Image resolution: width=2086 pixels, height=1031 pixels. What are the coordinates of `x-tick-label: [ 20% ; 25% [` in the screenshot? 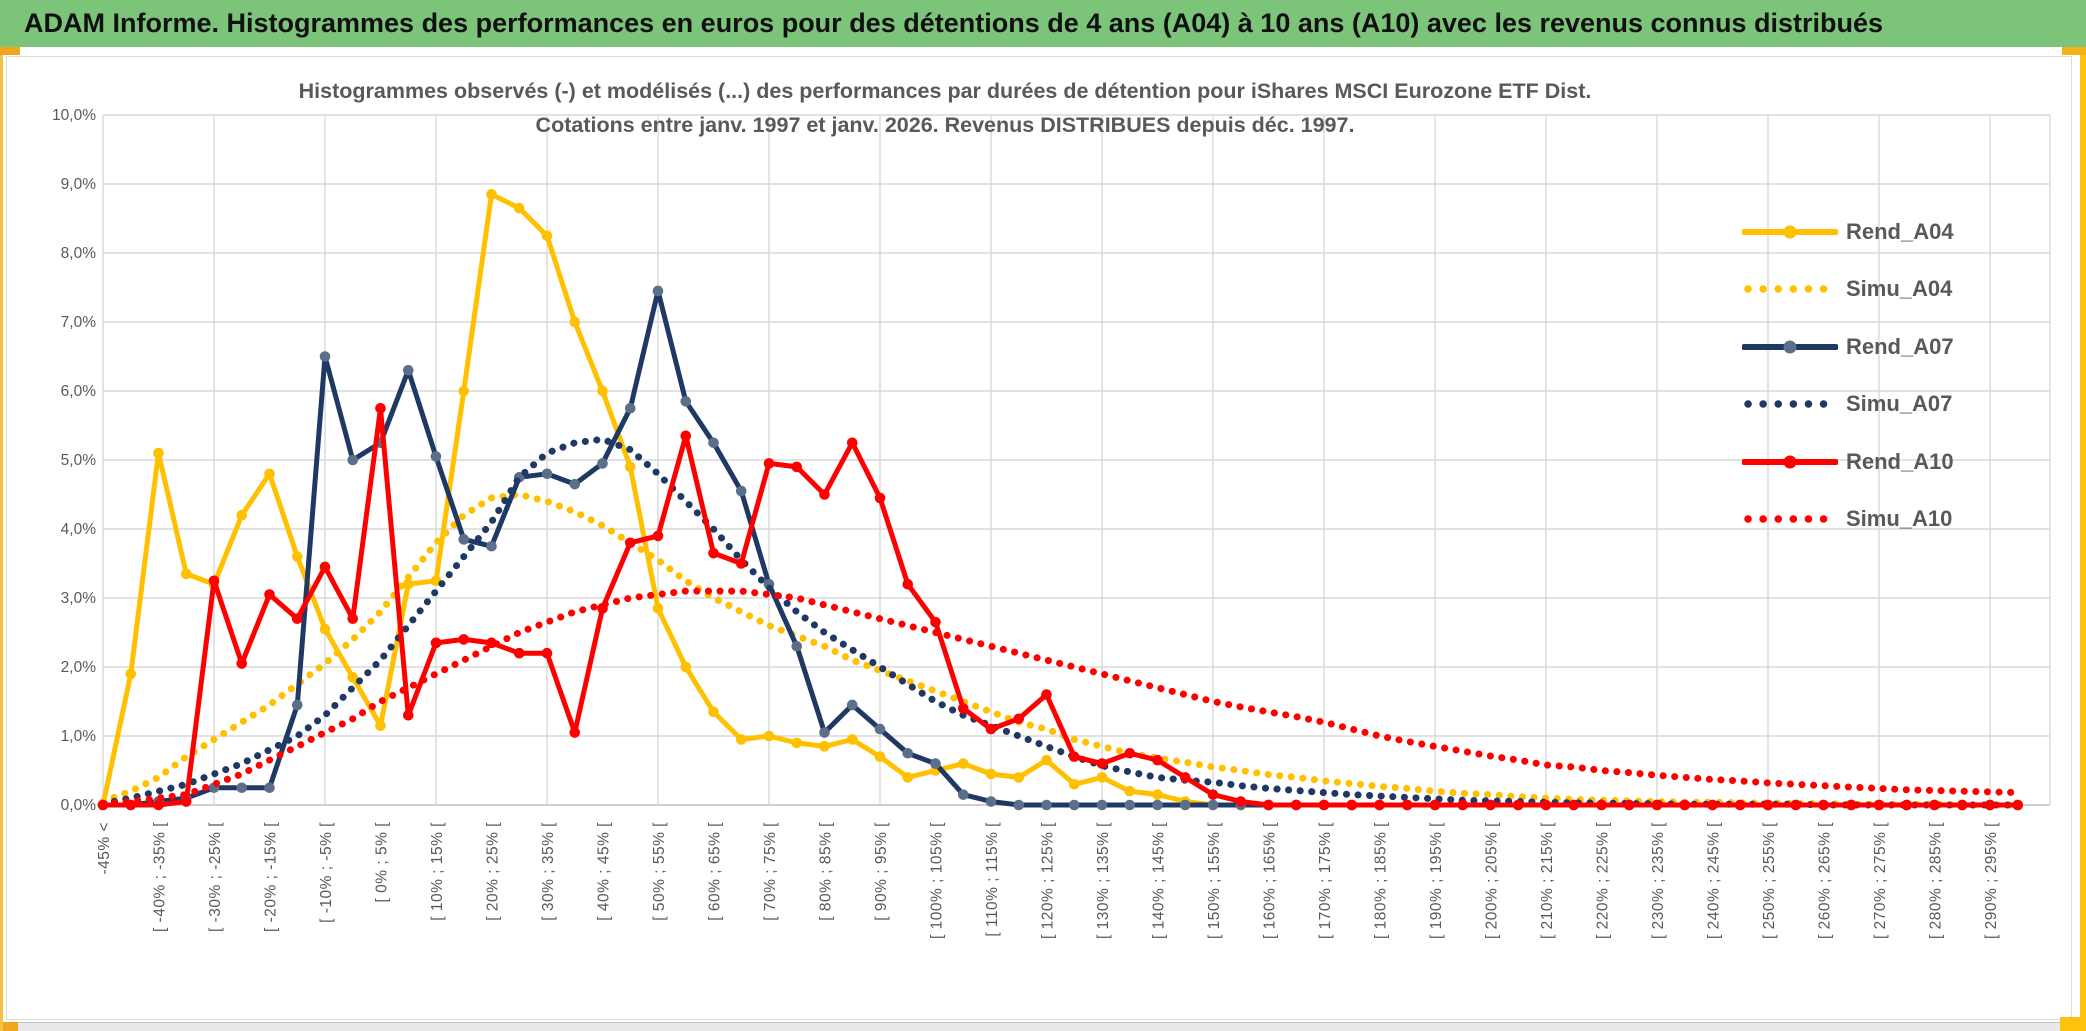 It's located at (493, 871).